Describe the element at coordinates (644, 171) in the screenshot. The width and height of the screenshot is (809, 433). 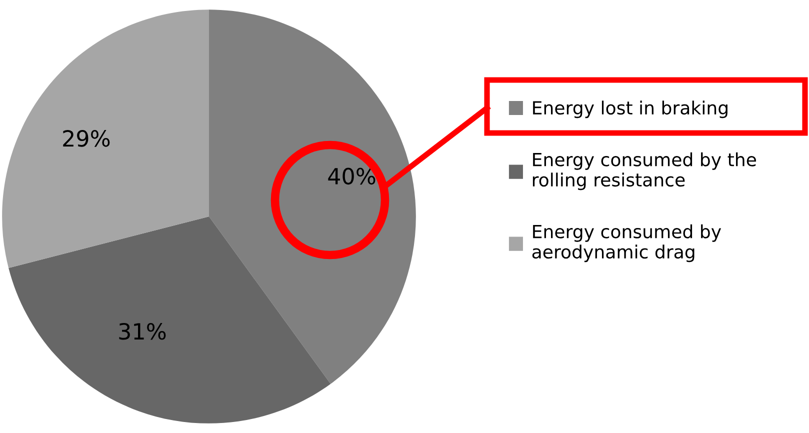
I see `legend-label: Energy consumed by the rolling resistance` at that location.